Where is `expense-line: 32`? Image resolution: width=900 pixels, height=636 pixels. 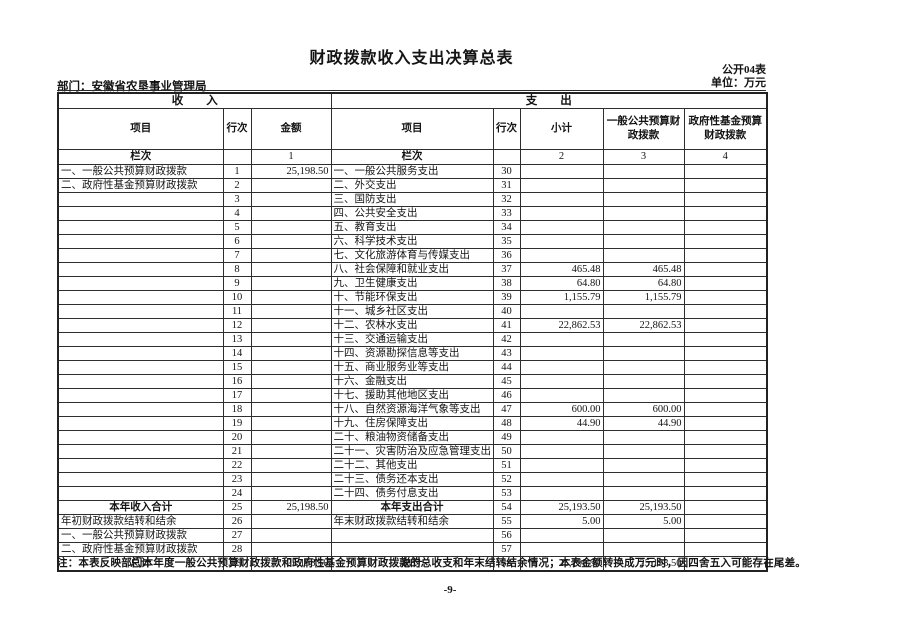 expense-line: 32 is located at coordinates (506, 199).